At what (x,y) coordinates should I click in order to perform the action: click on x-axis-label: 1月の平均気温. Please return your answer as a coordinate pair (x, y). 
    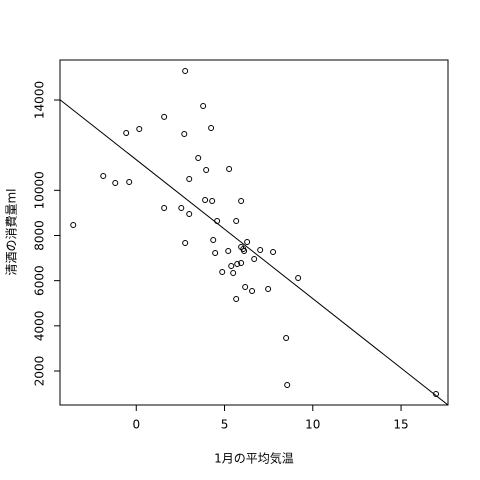
    Looking at the image, I should click on (254, 458).